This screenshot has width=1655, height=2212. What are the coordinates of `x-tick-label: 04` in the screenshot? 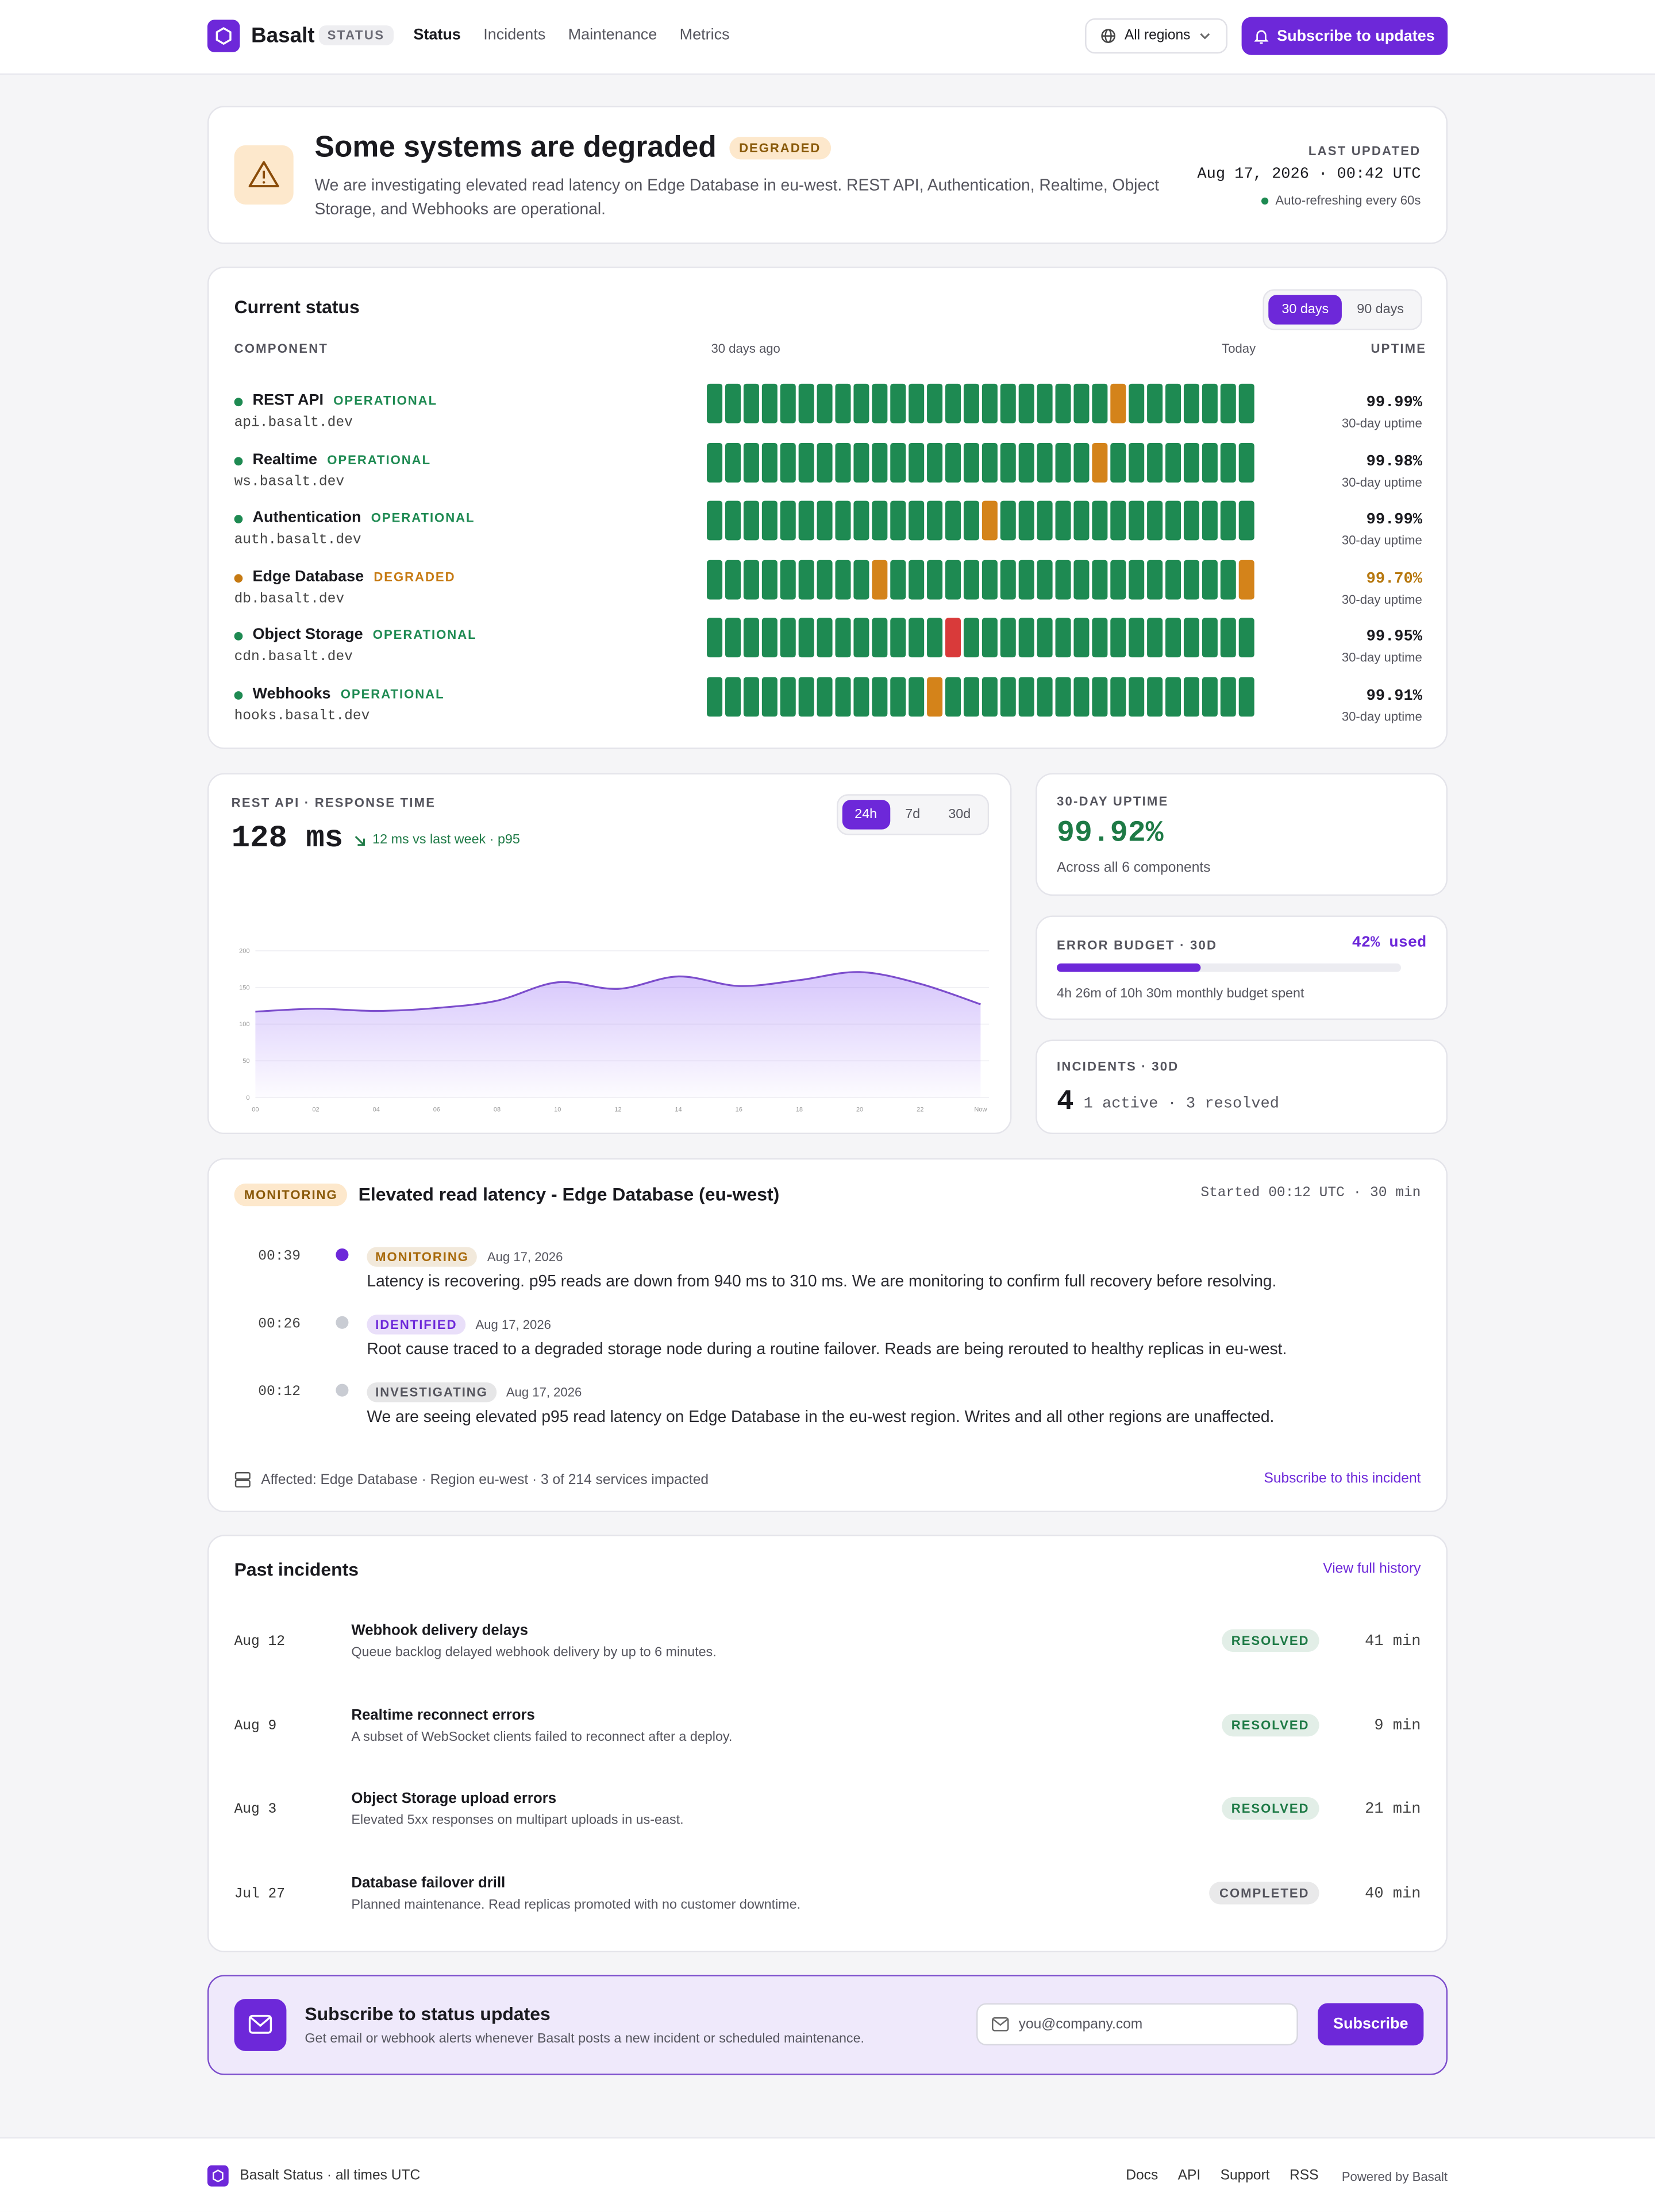 It's located at (376, 1110).